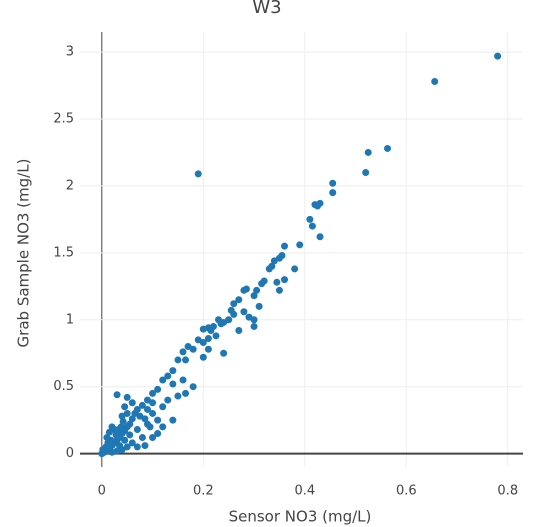  I want to click on y-tick-label: 1, so click(70, 319).